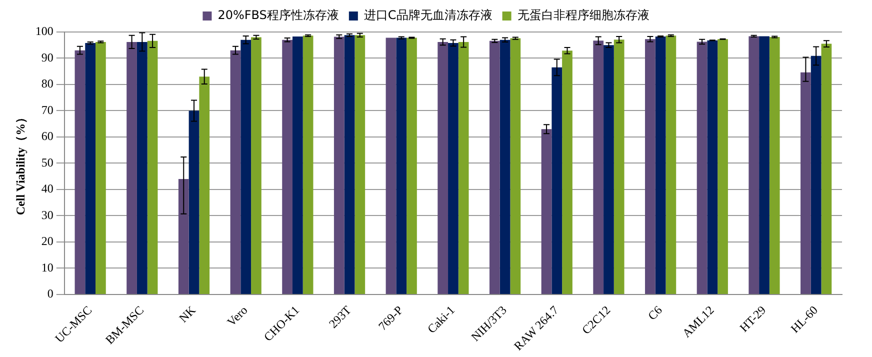  Describe the element at coordinates (187, 314) in the screenshot. I see `x-tick-label: NK` at that location.